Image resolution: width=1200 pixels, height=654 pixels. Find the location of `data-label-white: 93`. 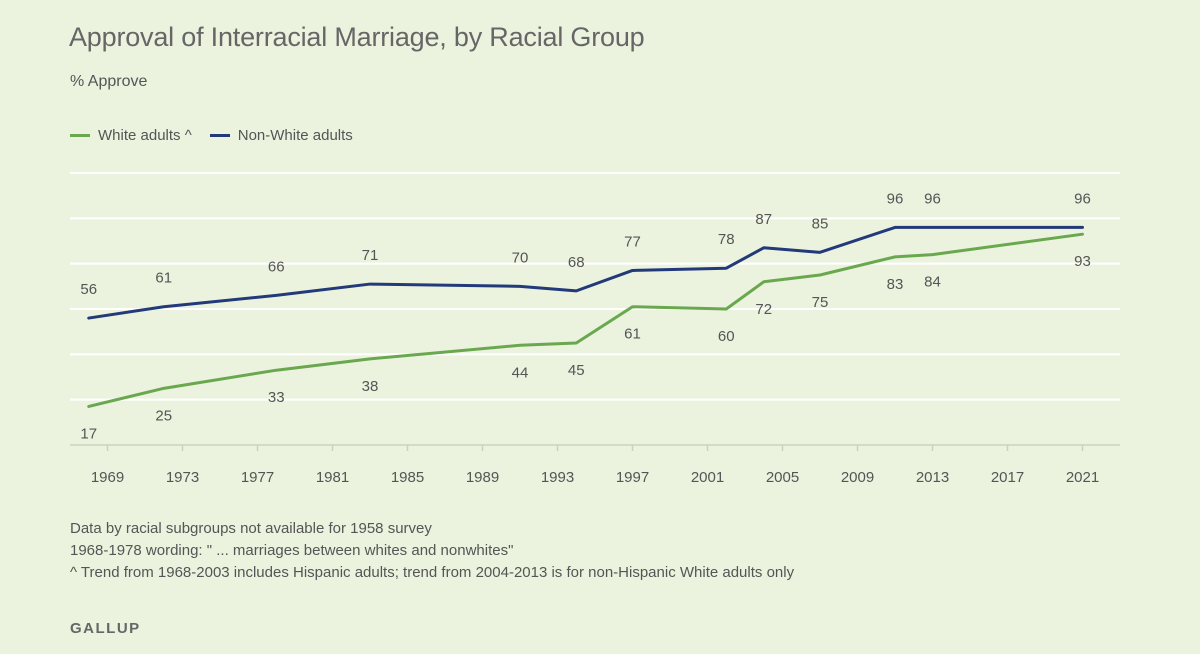

data-label-white: 93 is located at coordinates (1082, 261).